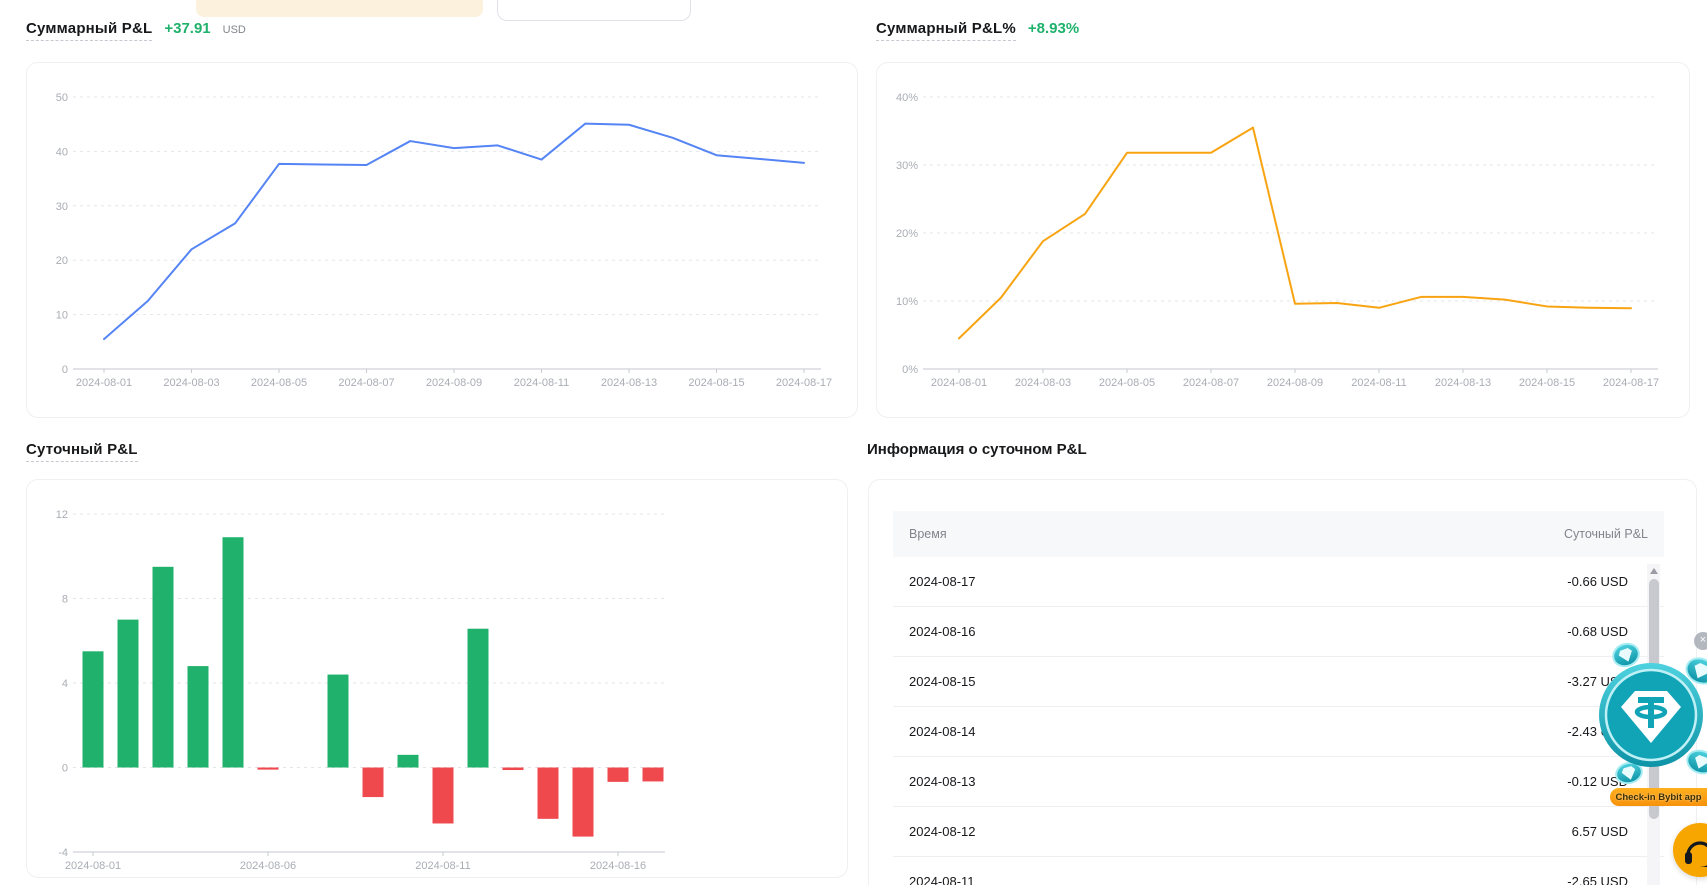  What do you see at coordinates (1597, 879) in the screenshot?
I see `row-pnl: -2.65 USD` at bounding box center [1597, 879].